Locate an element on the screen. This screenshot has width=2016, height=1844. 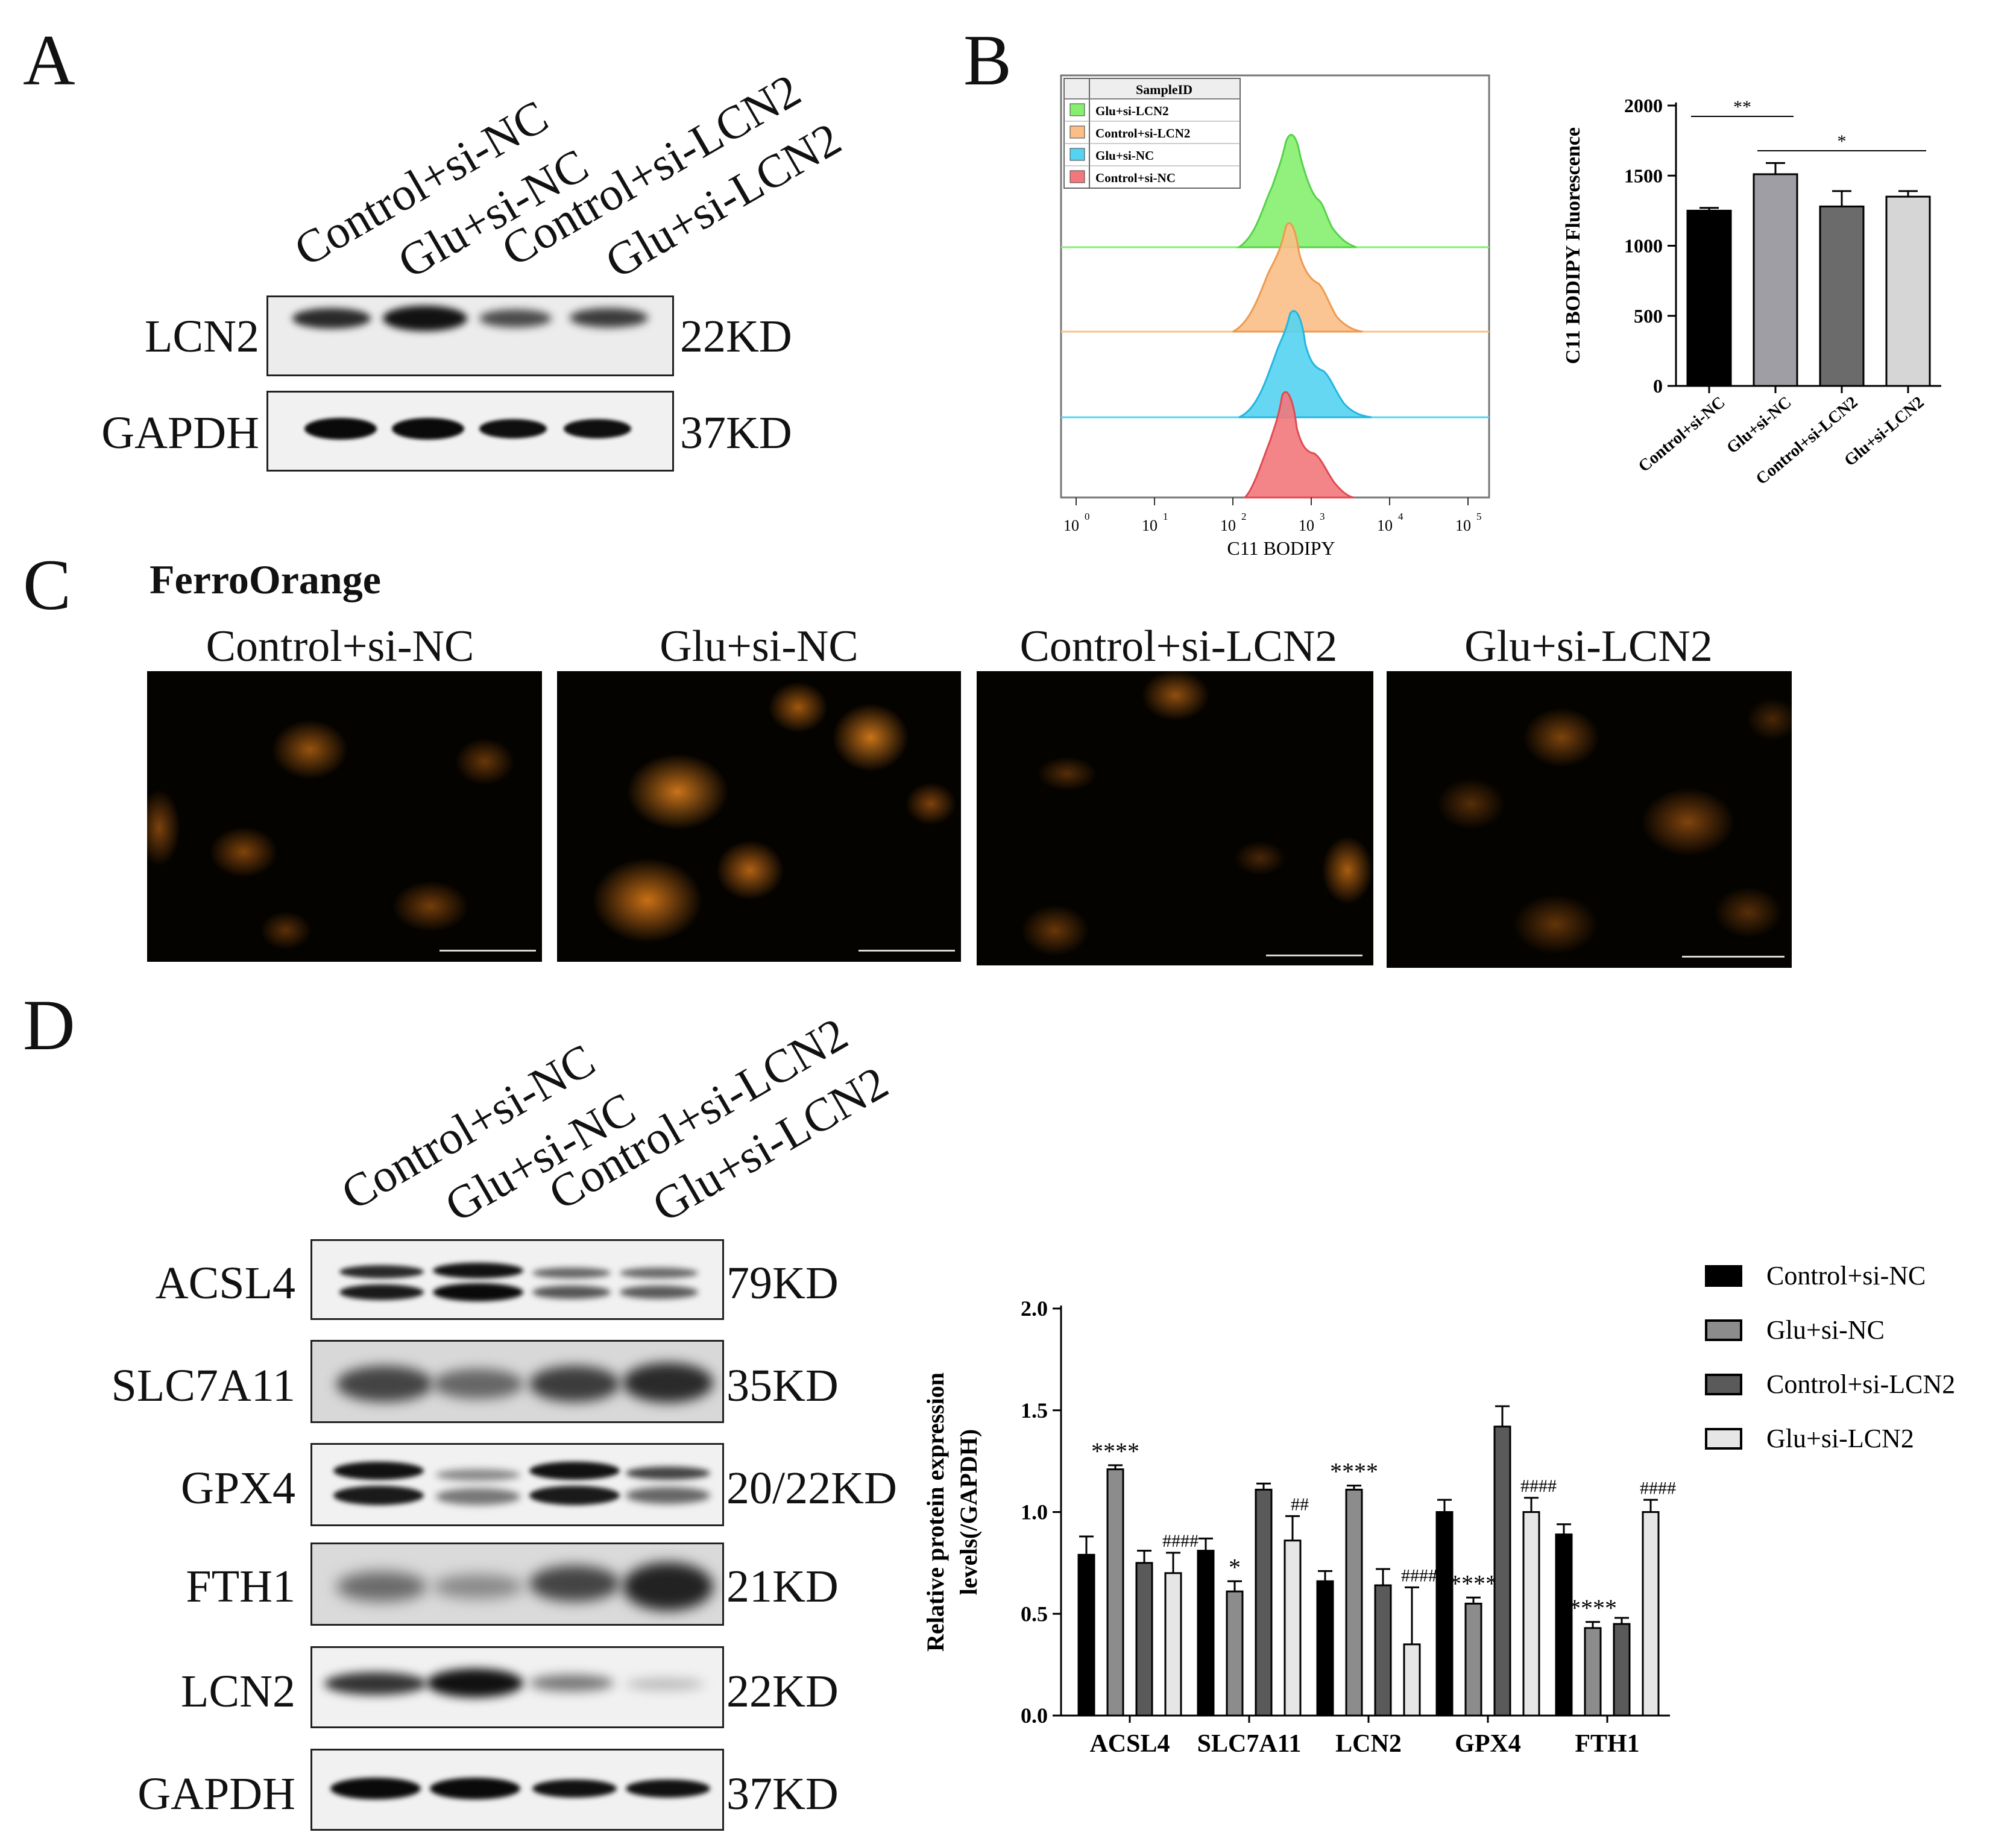
blot-lcn2-d is located at coordinates (517, 1687).